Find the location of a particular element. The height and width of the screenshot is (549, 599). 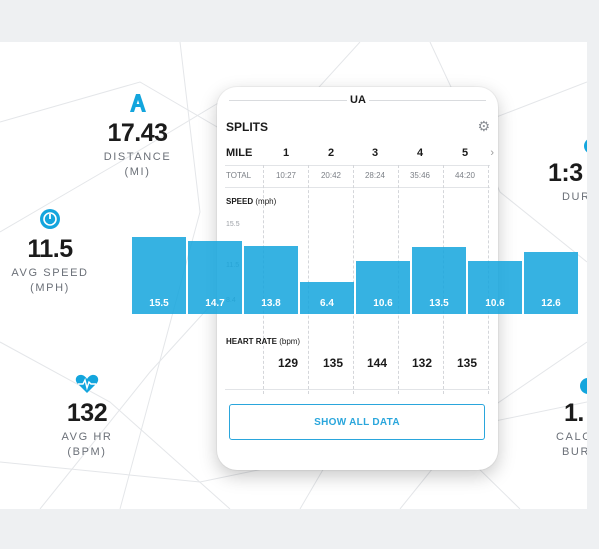

calories-stat: 1. CALO BUR is located at coordinates (571, 419).